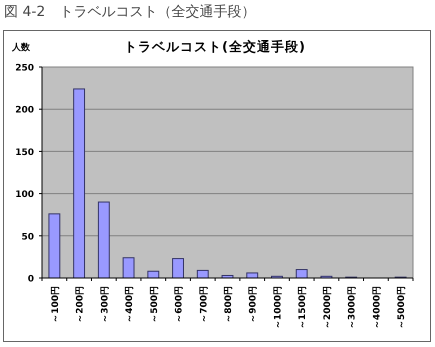 Image resolution: width=435 pixels, height=347 pixels. What do you see at coordinates (130, 12) in the screenshot?
I see `caption: 図 4-2 トラベルコスト（全交通手段）` at bounding box center [130, 12].